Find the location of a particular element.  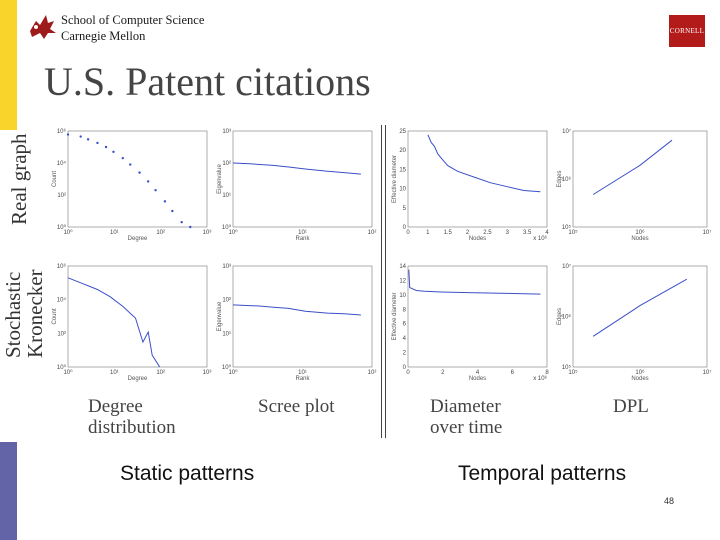

y-axis-label: Eigenvalue is located at coordinates (220, 178).